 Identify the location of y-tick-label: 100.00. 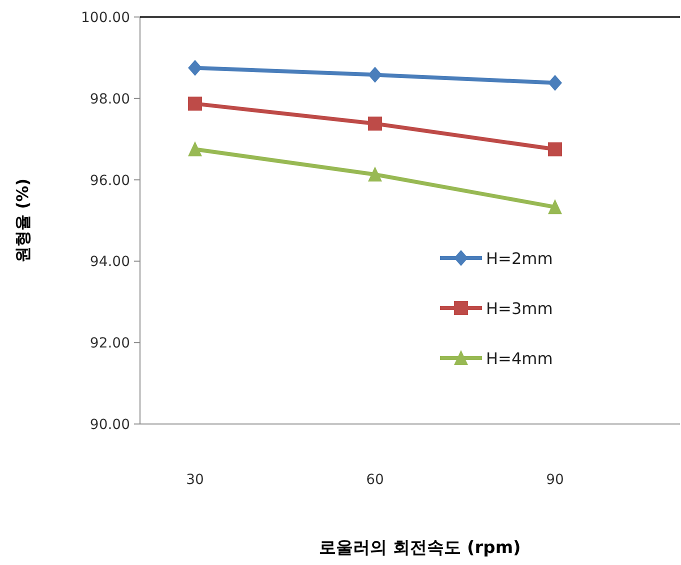
(105, 18).